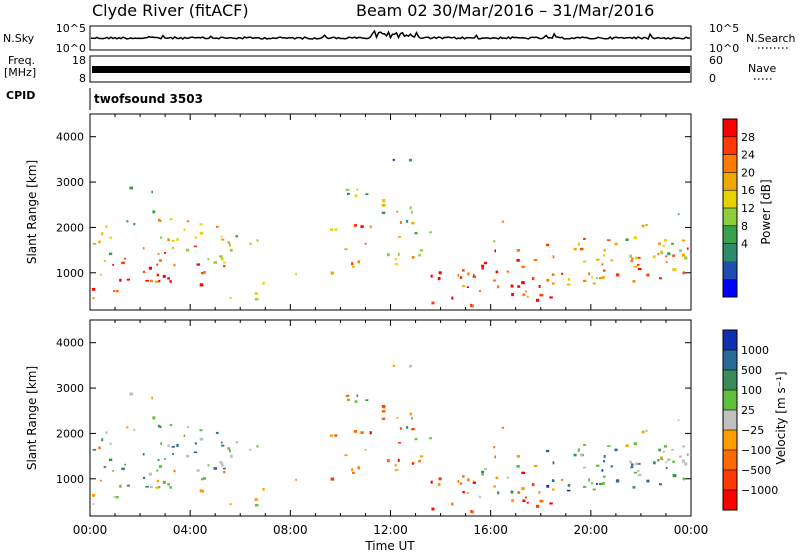 The width and height of the screenshot is (800, 554). I want to click on power-cbar-tick-label-5: 8, so click(744, 226).